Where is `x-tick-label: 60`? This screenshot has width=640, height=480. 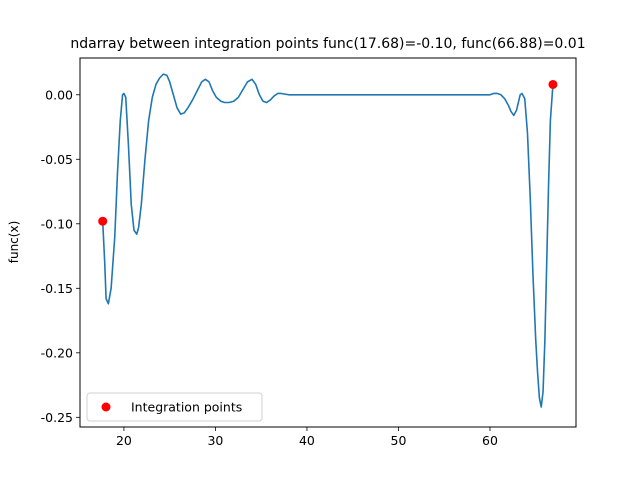
x-tick-label: 60 is located at coordinates (490, 440).